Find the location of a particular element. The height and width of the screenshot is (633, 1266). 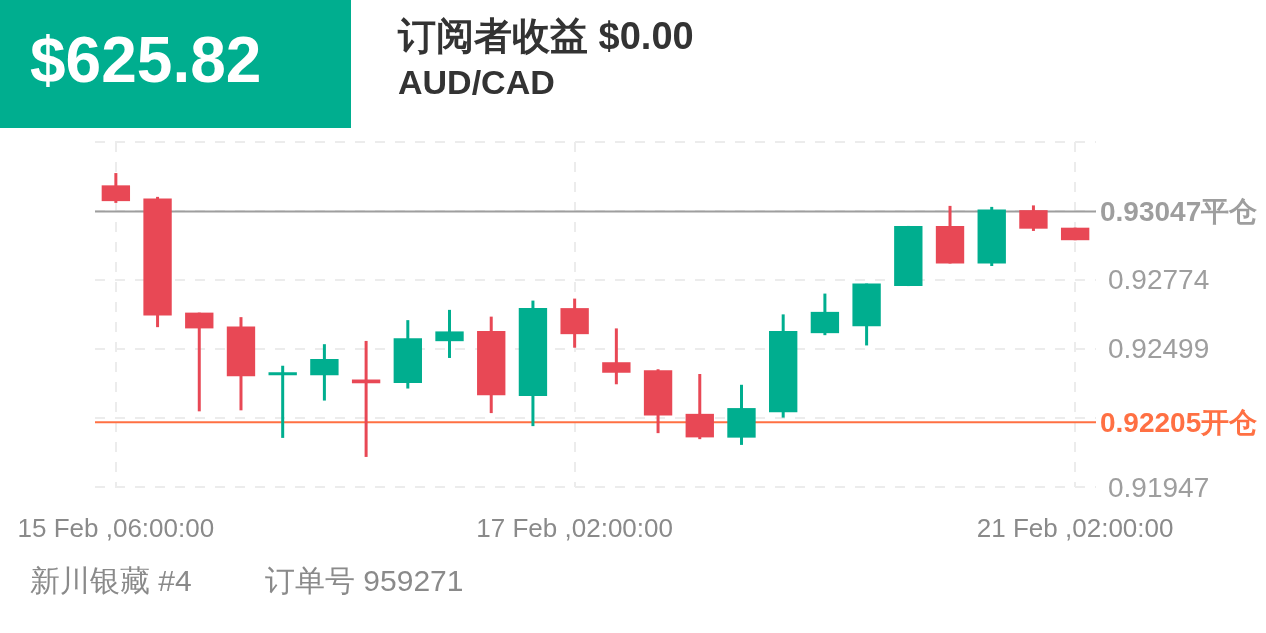

y-tick-label: 0.92774 is located at coordinates (1159, 280).